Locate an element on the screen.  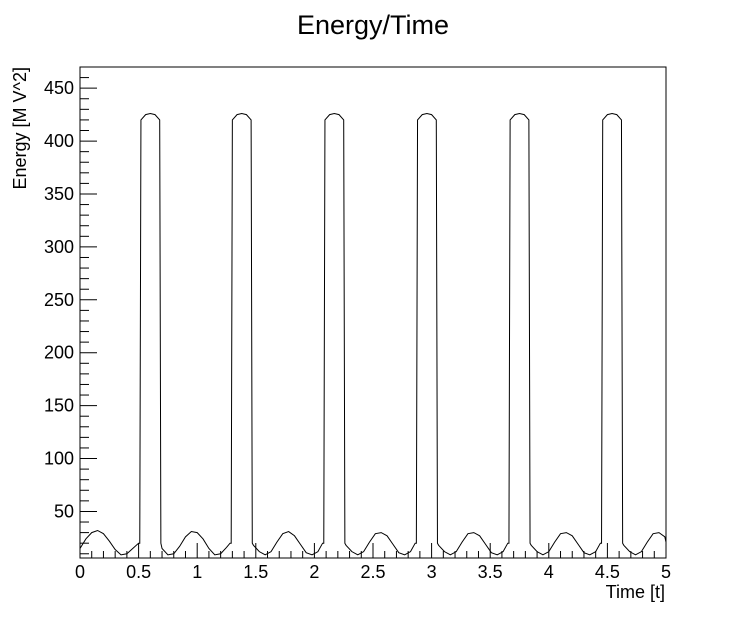
x-tick-label: 2.5 is located at coordinates (372, 572).